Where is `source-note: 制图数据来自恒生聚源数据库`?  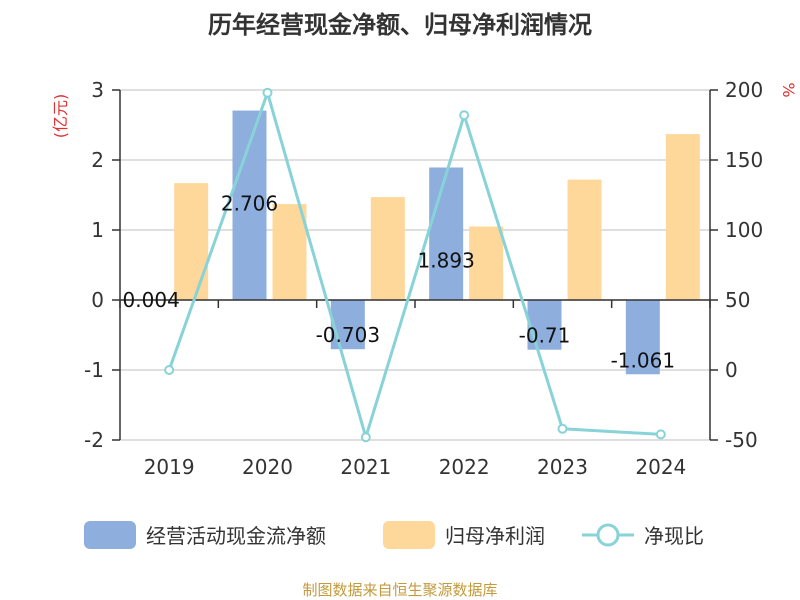
source-note: 制图数据来自恒生聚源数据库 is located at coordinates (399, 590).